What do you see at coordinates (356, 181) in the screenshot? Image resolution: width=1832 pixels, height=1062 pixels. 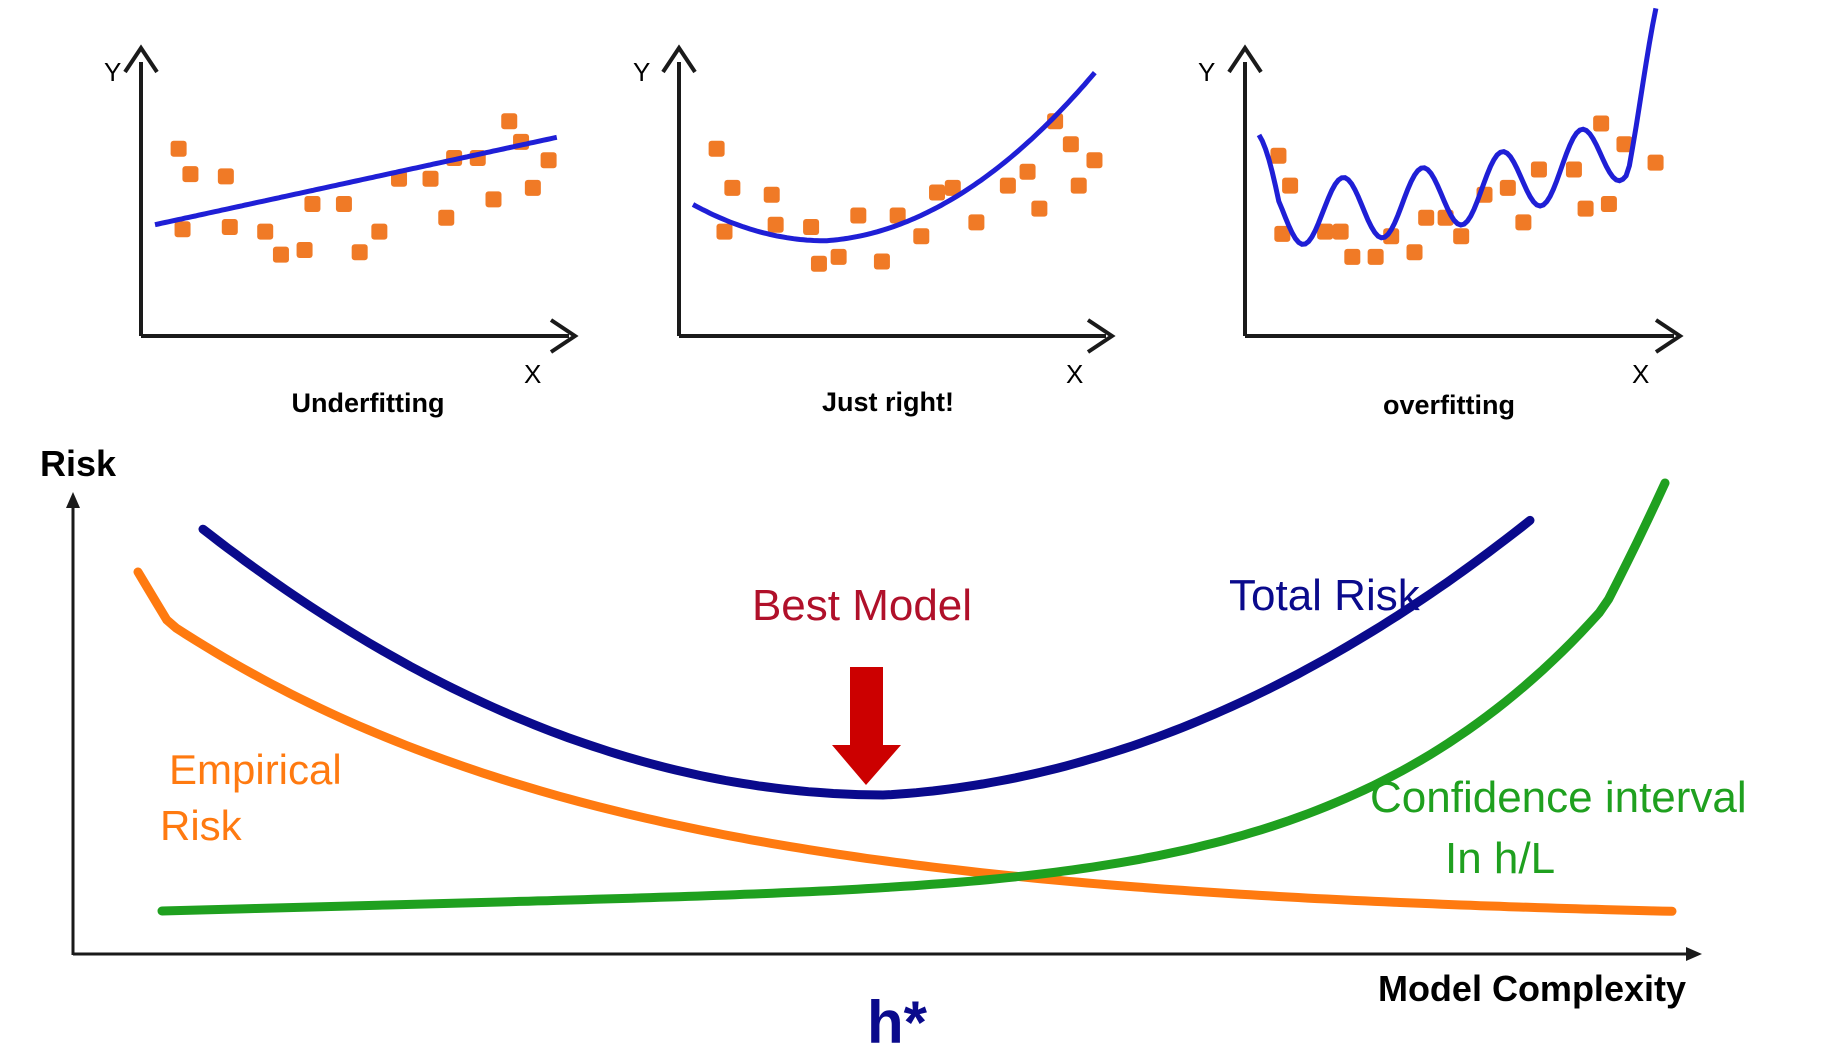 I see `fit-curve-underfitting` at bounding box center [356, 181].